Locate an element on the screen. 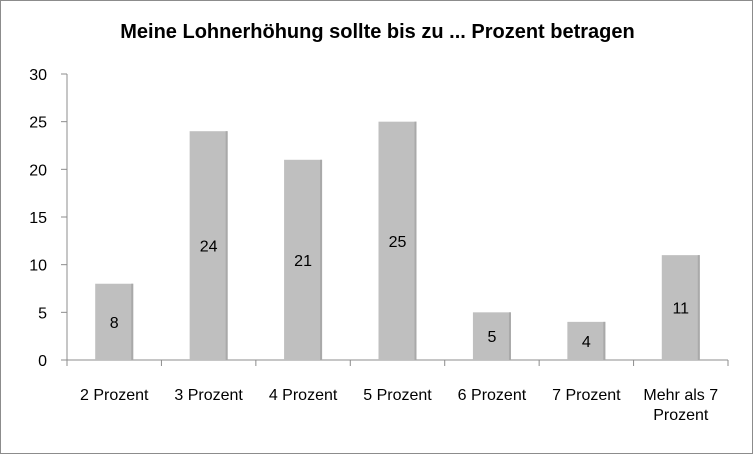 This screenshot has height=454, width=753. y-tick-label: 30 is located at coordinates (38, 75).